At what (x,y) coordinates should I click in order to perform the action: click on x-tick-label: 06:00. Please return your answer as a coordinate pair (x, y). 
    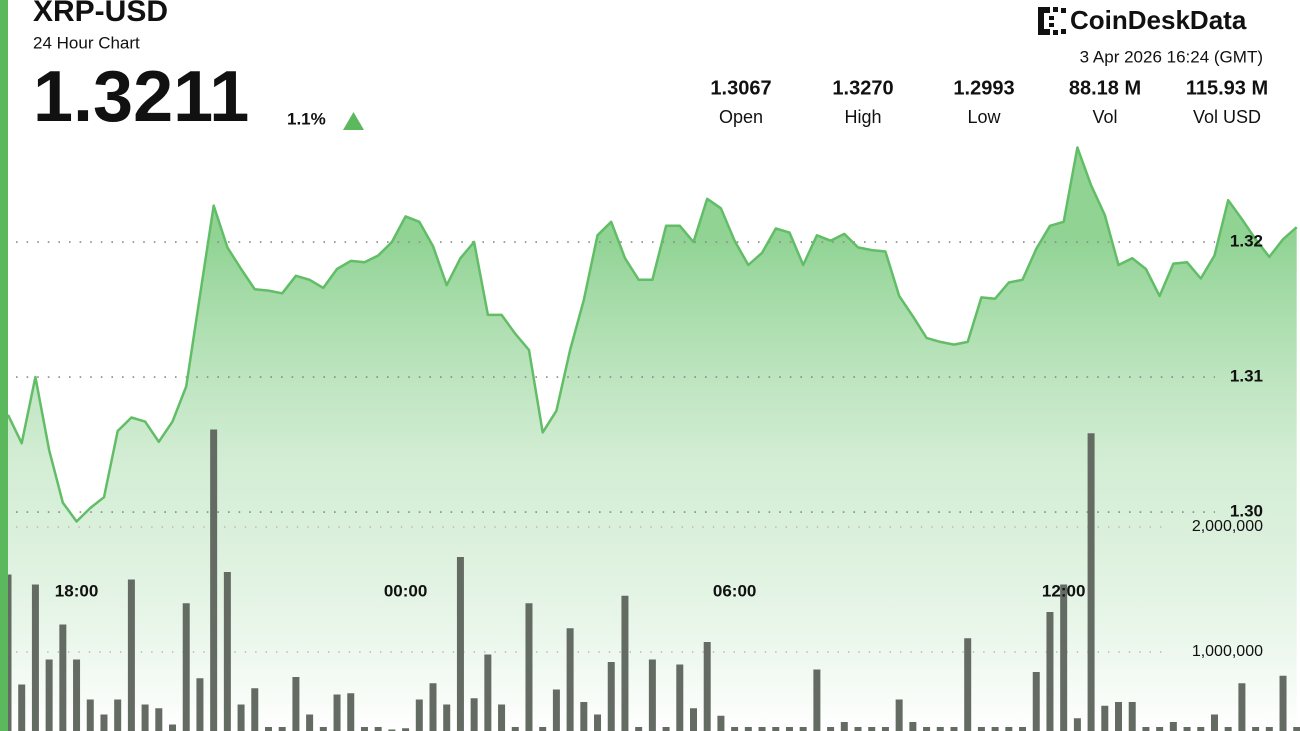
    Looking at the image, I should click on (734, 590).